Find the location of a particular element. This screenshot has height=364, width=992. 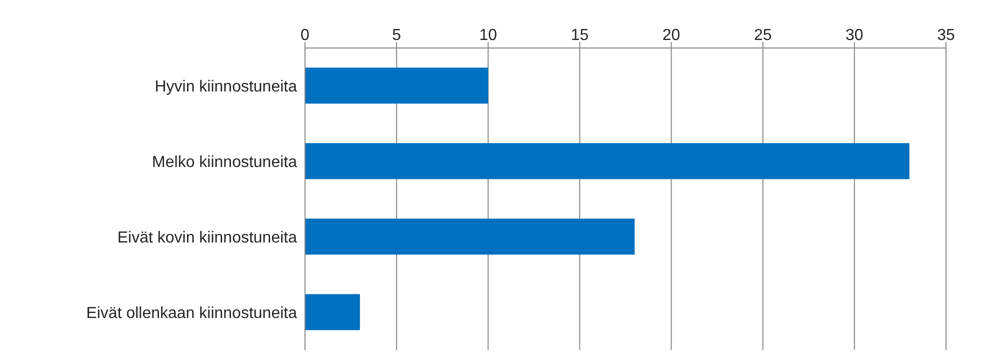

y-tick-label: Eivät kovin kiinnostuneita is located at coordinates (207, 237).